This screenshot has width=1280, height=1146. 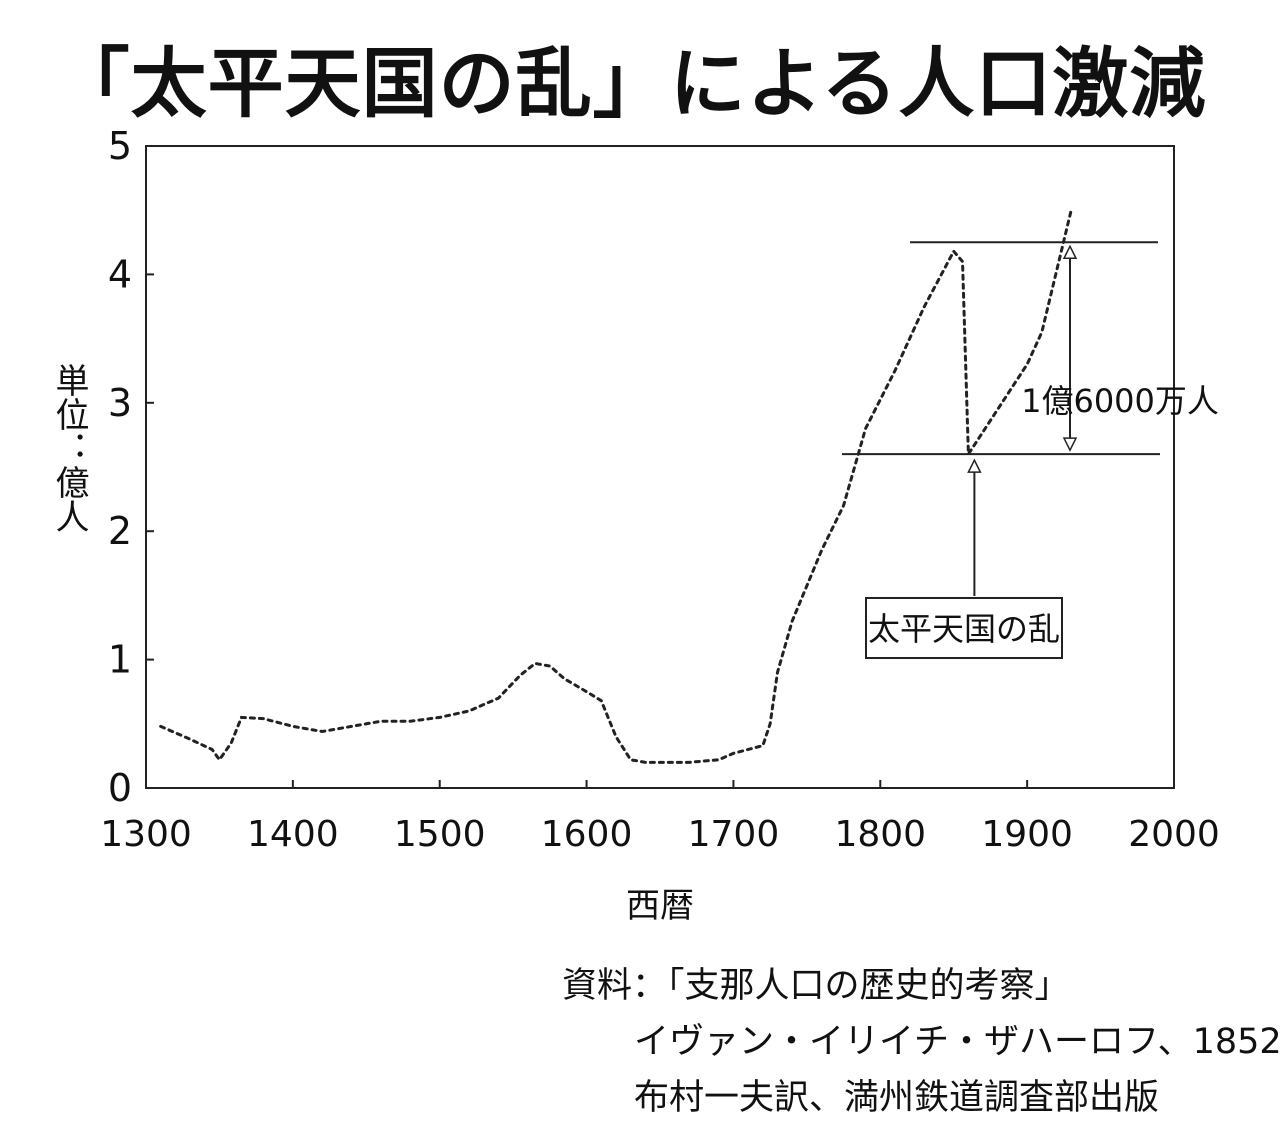 I want to click on event-label-box, so click(x=964, y=628).